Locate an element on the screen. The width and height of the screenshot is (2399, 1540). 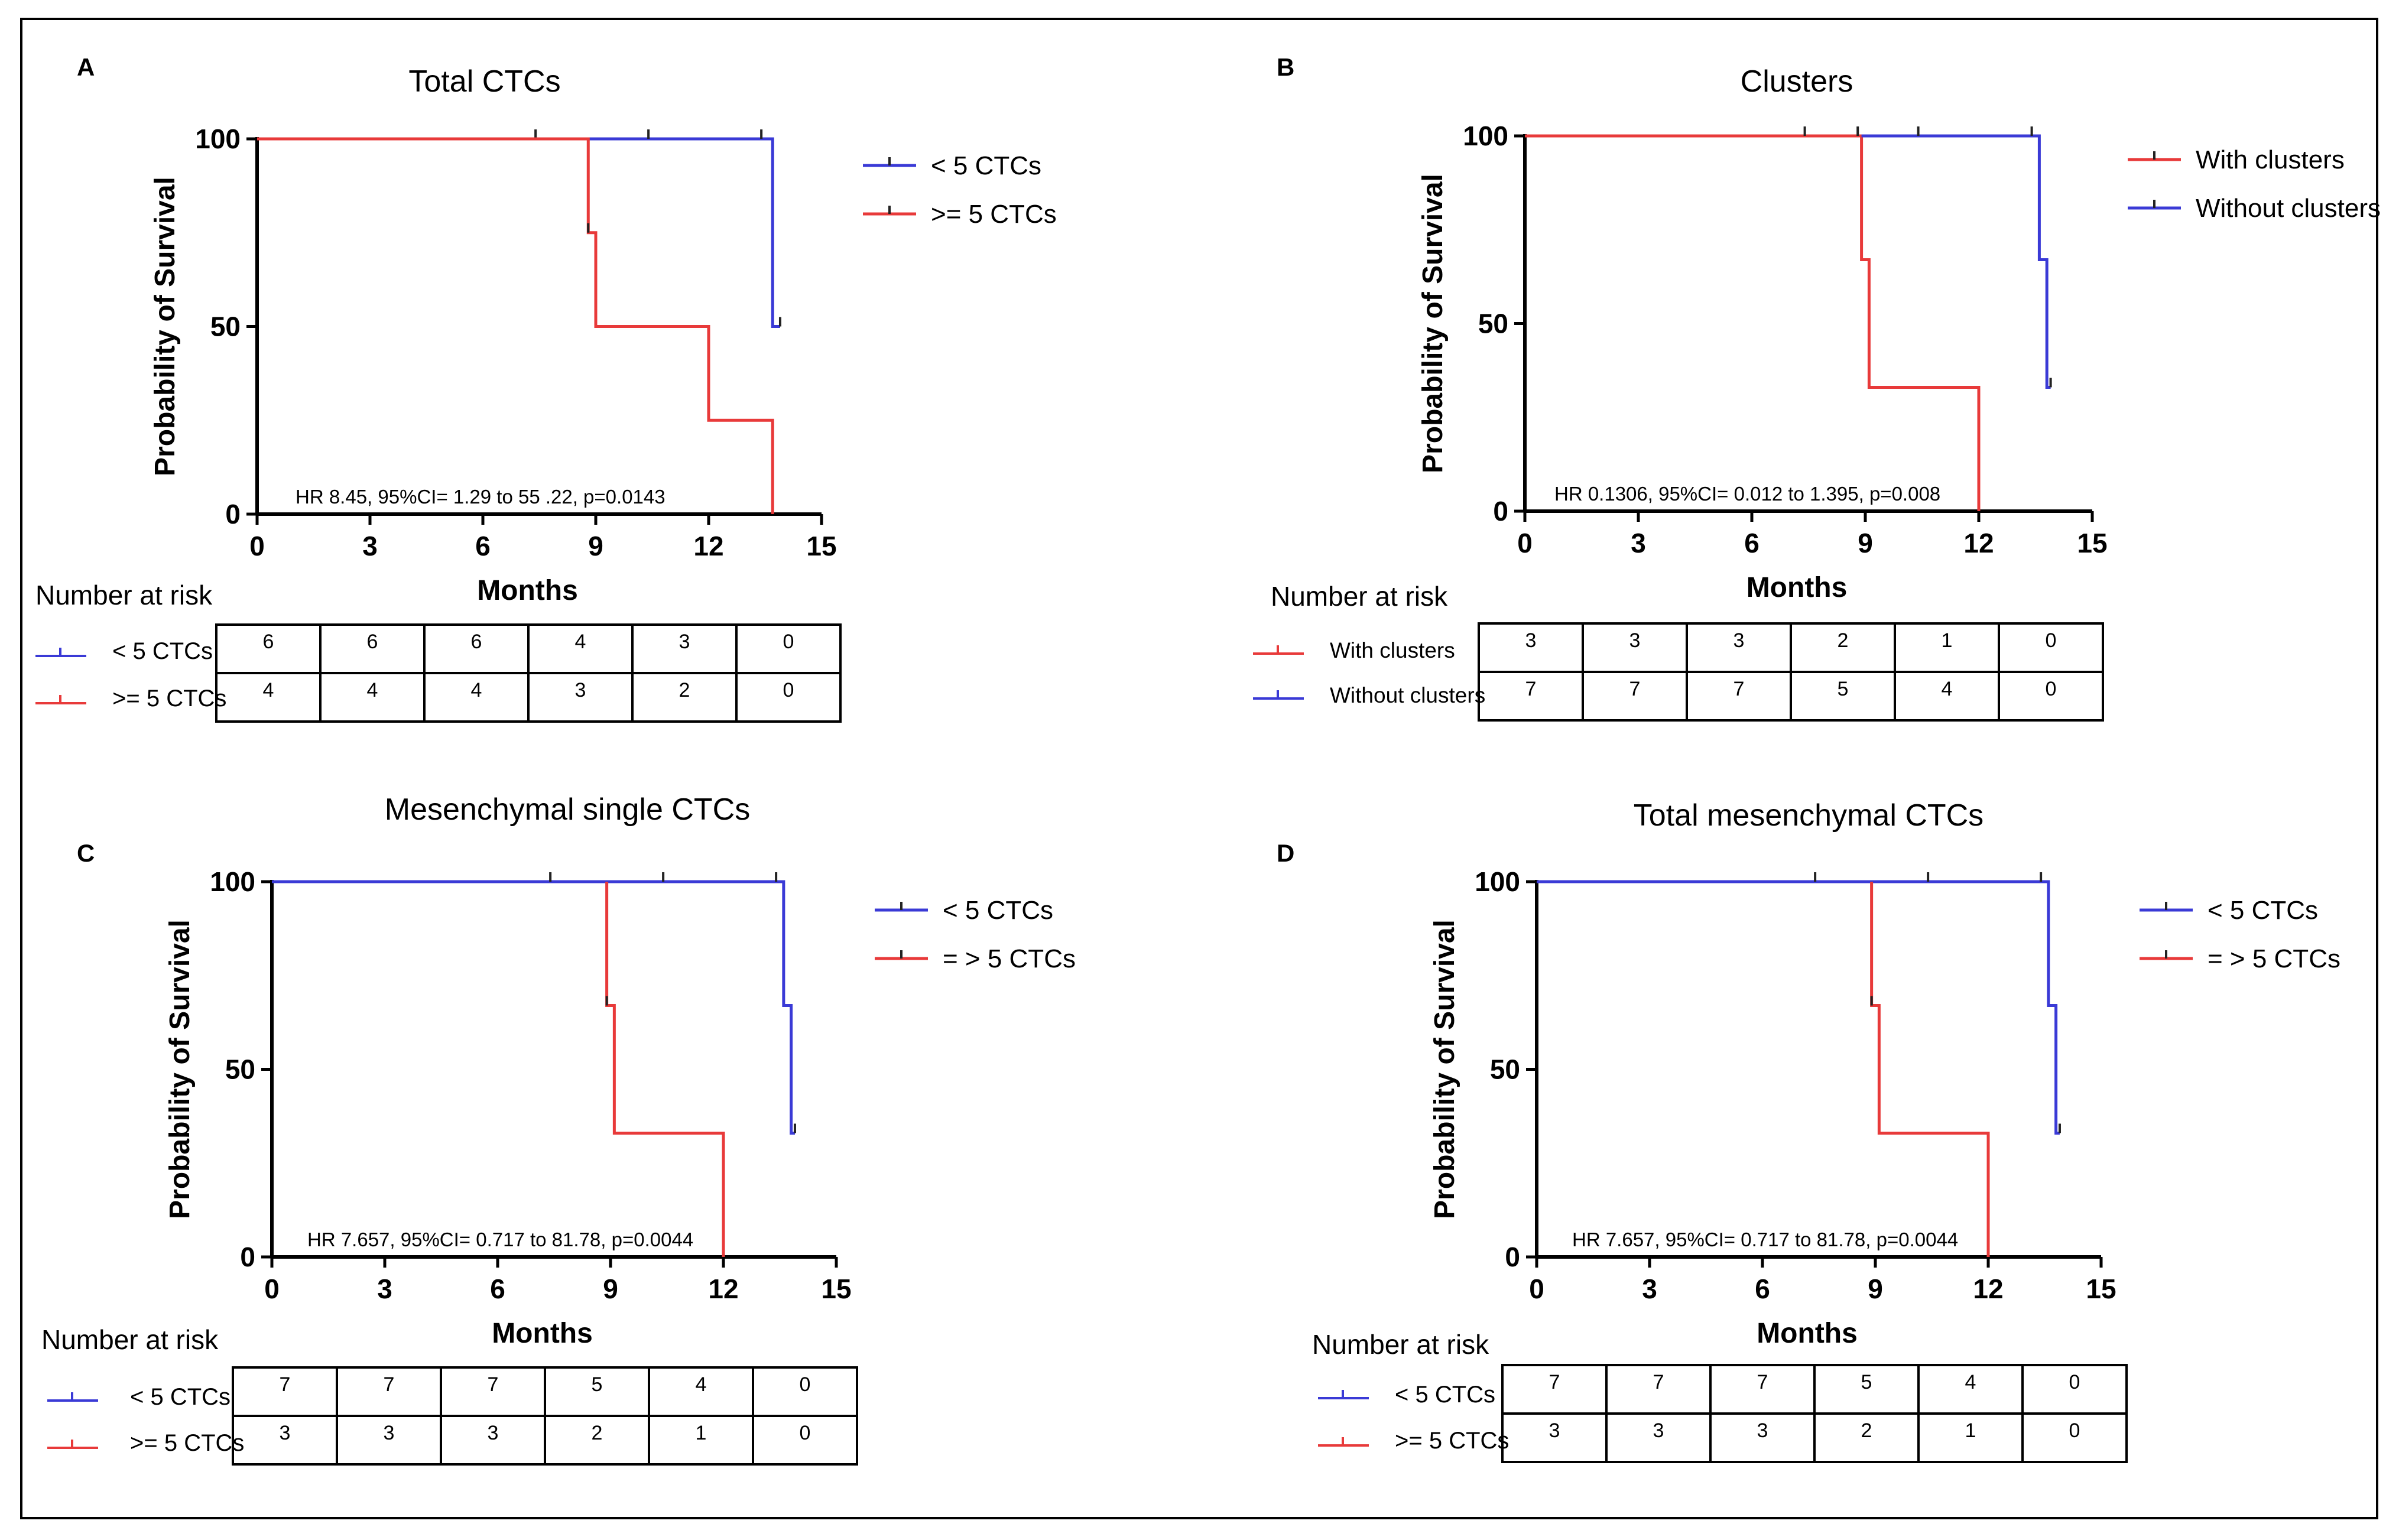
legend-label: Without clusters is located at coordinates (2288, 208).